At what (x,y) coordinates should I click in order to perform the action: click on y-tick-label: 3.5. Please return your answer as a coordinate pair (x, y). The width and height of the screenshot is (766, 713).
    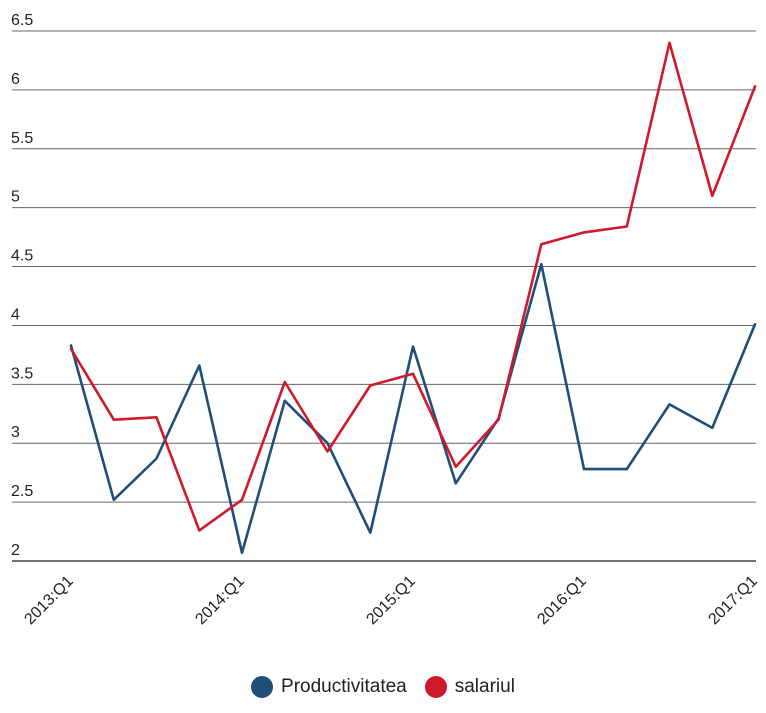
    Looking at the image, I should click on (22, 373).